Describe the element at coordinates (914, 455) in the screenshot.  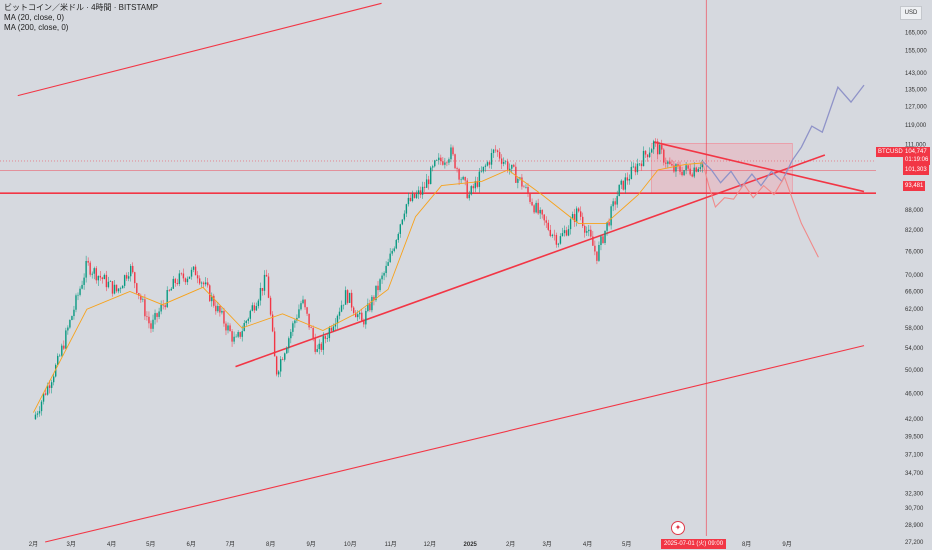
I see `price-tick-label: 37,100` at that location.